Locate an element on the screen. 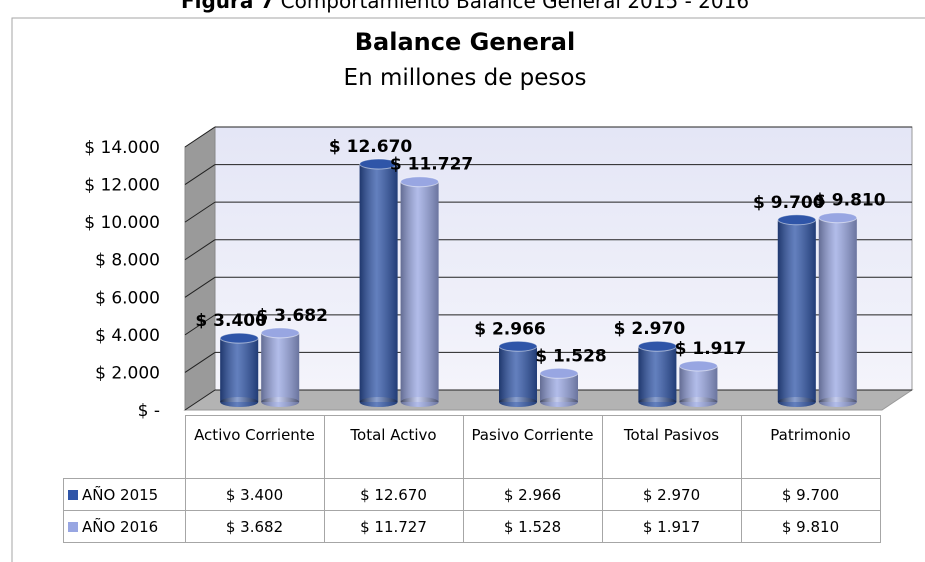 The height and width of the screenshot is (562, 925). table-category: Patrimonio is located at coordinates (810, 447).